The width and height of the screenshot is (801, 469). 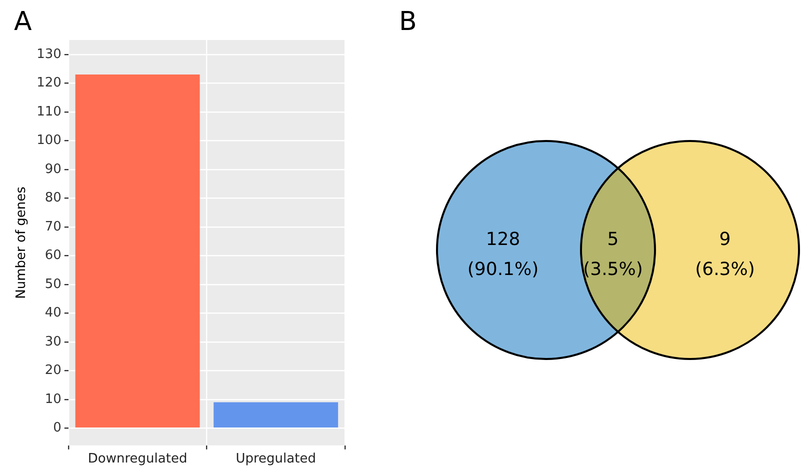 What do you see at coordinates (53, 284) in the screenshot?
I see `y-tick-label: 50` at bounding box center [53, 284].